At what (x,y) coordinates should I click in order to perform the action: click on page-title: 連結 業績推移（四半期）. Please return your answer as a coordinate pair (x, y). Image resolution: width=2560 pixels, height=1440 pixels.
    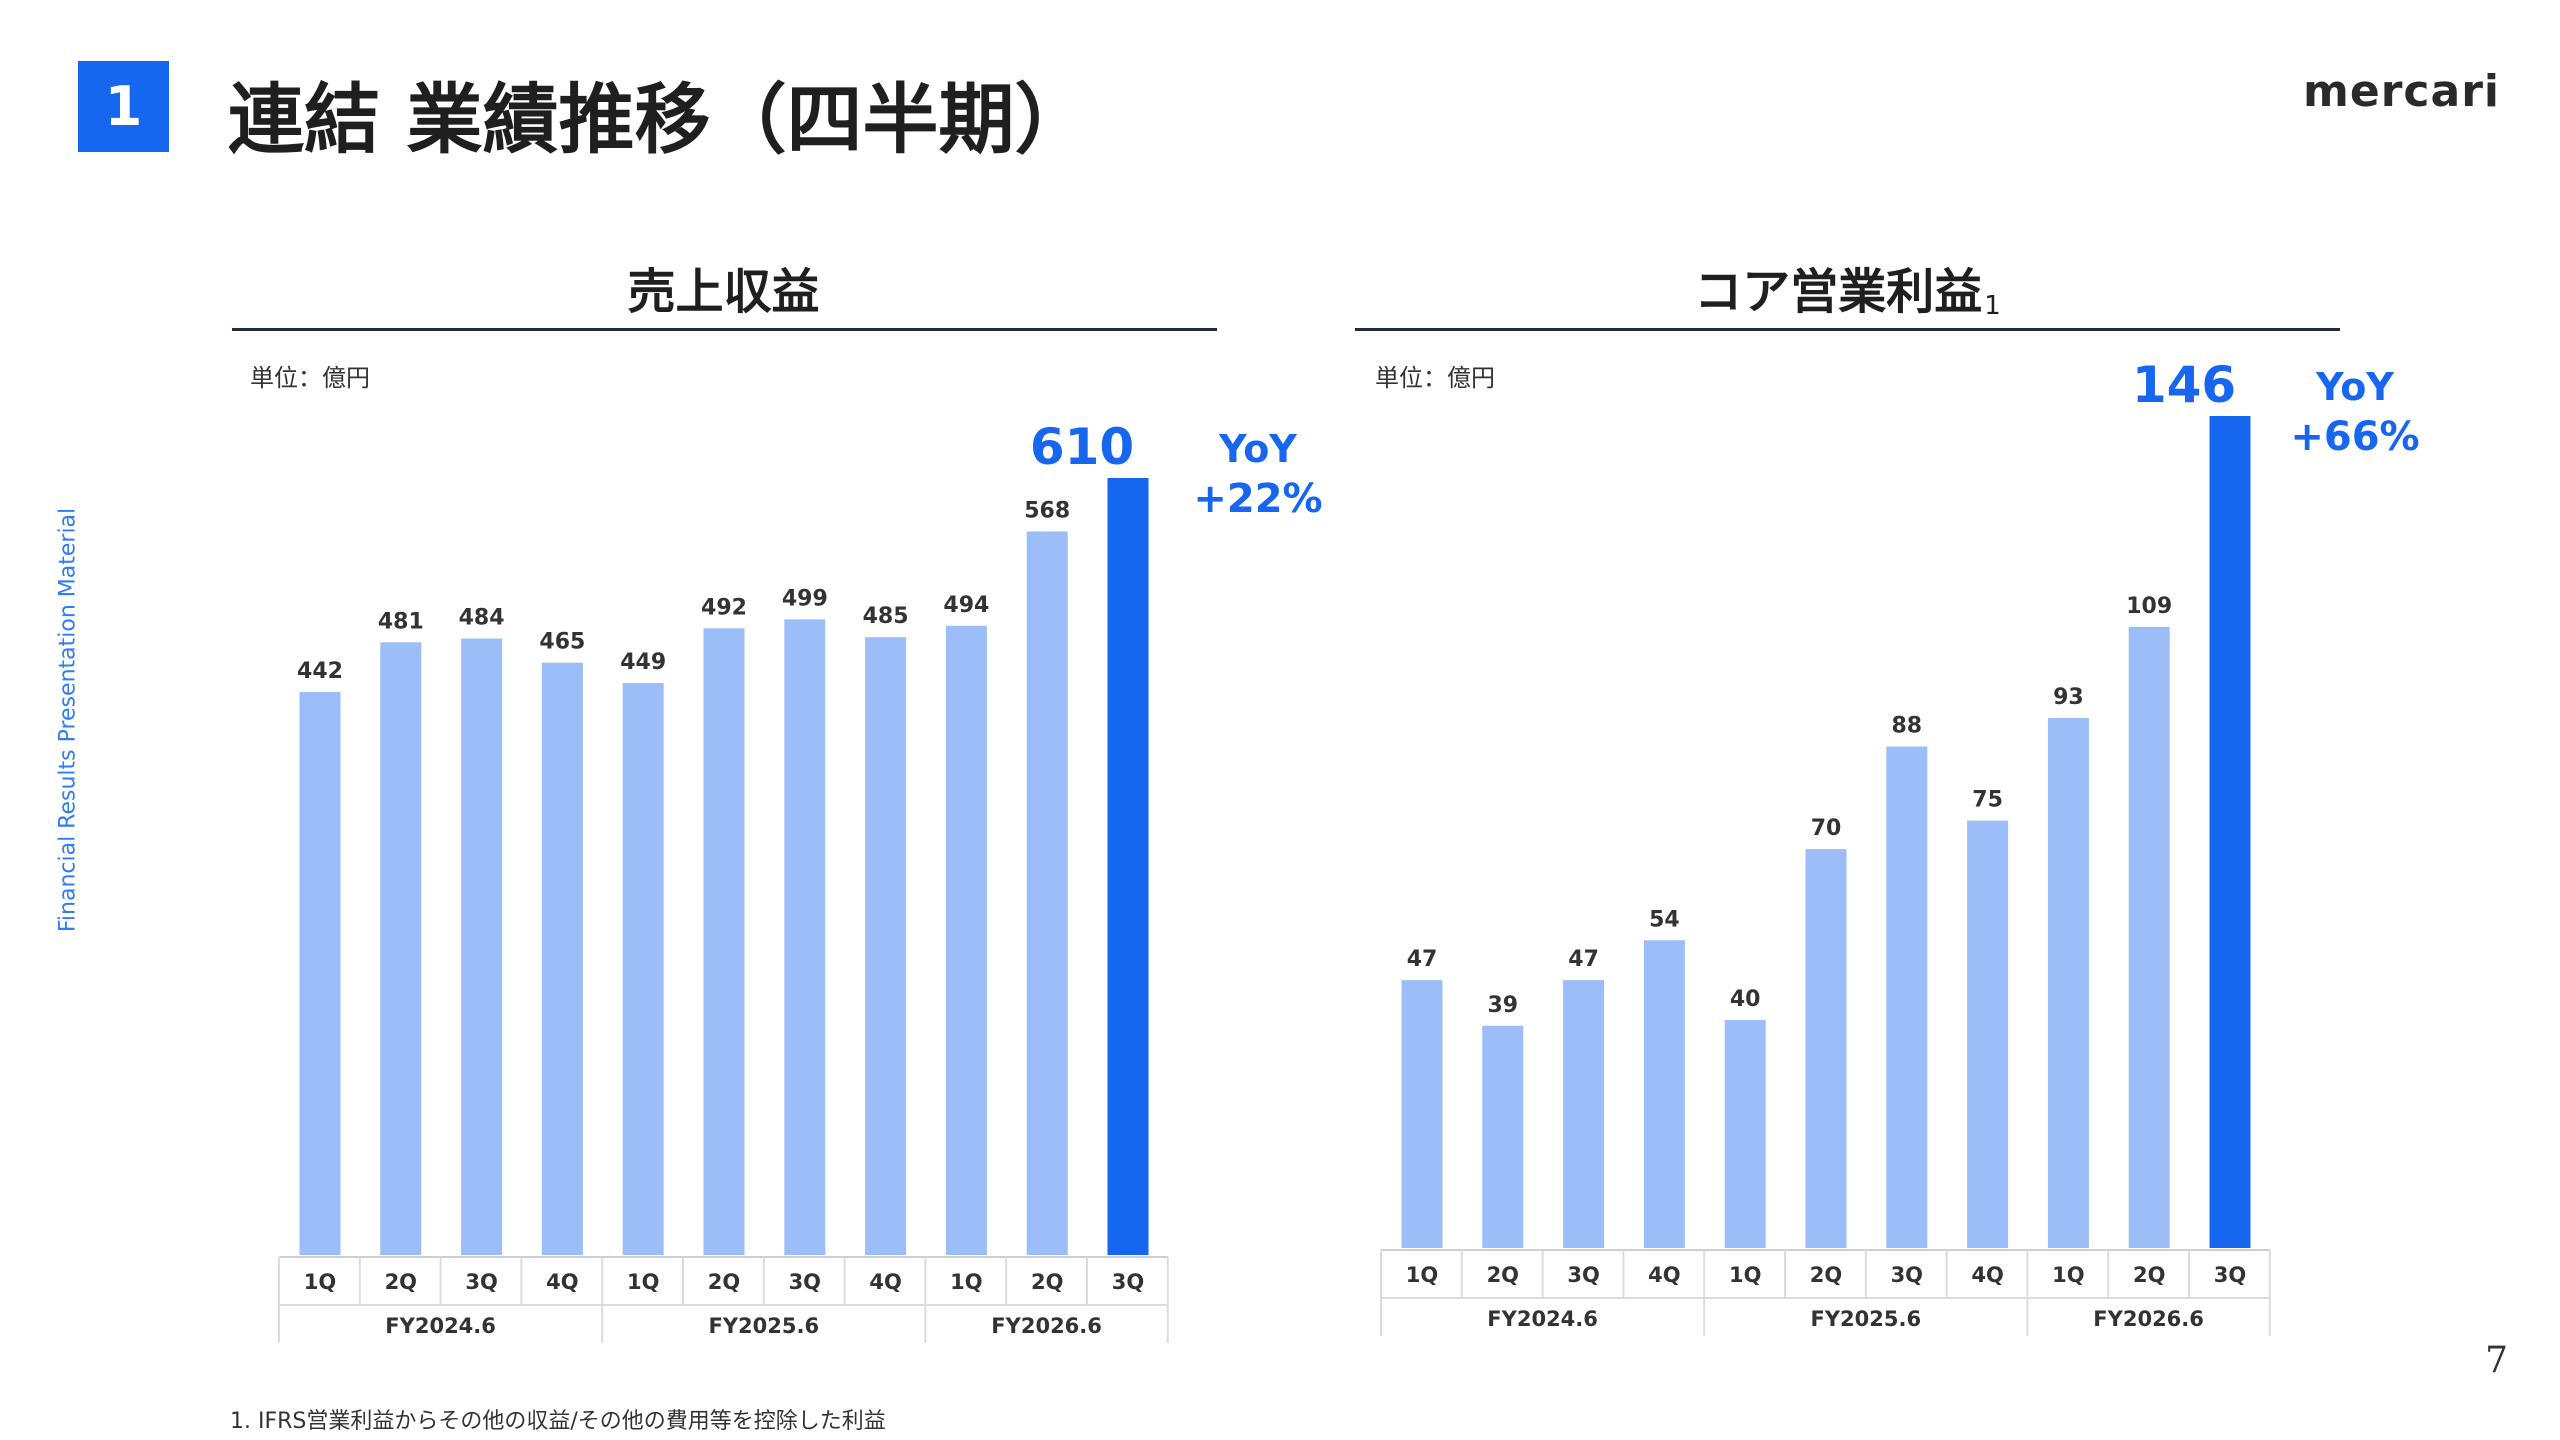
    Looking at the image, I should click on (659, 119).